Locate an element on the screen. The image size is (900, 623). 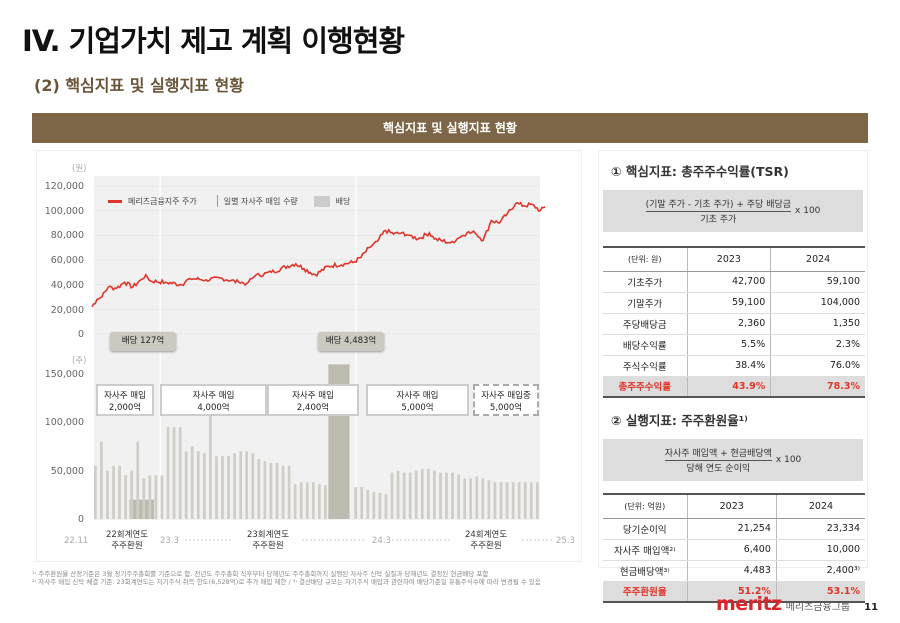
buyback-box: 자사주 매입 5,000억 is located at coordinates (417, 400).